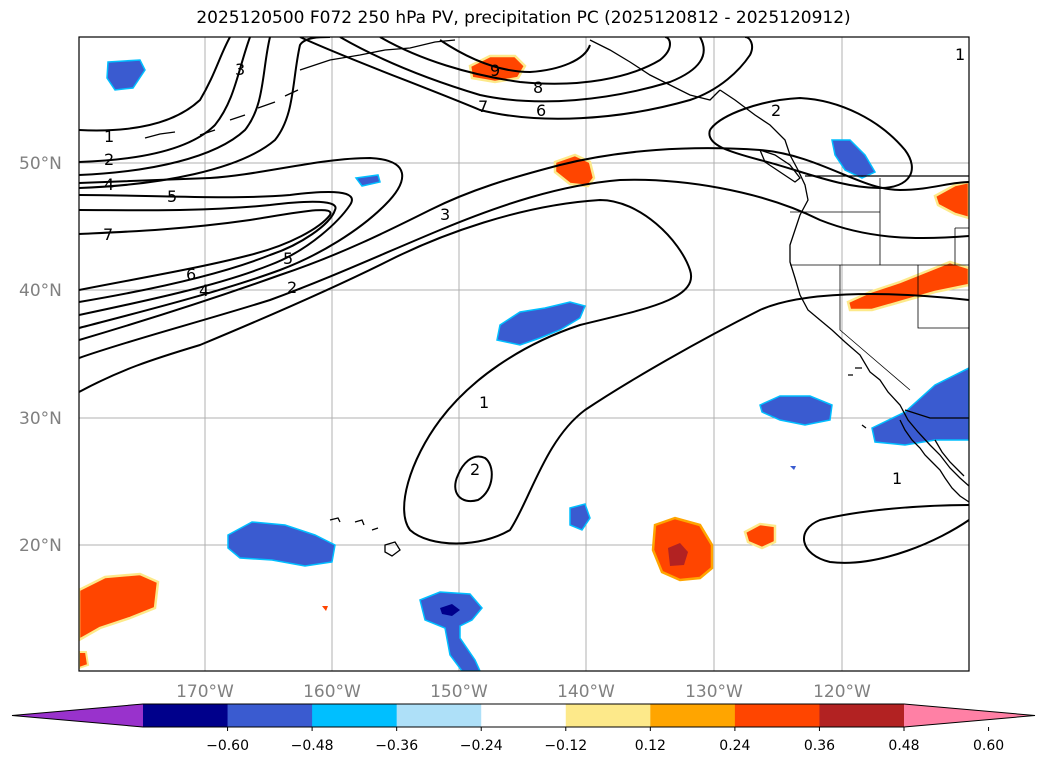 The image size is (1047, 765). What do you see at coordinates (205, 692) in the screenshot?
I see `lon-label: 170°W` at bounding box center [205, 692].